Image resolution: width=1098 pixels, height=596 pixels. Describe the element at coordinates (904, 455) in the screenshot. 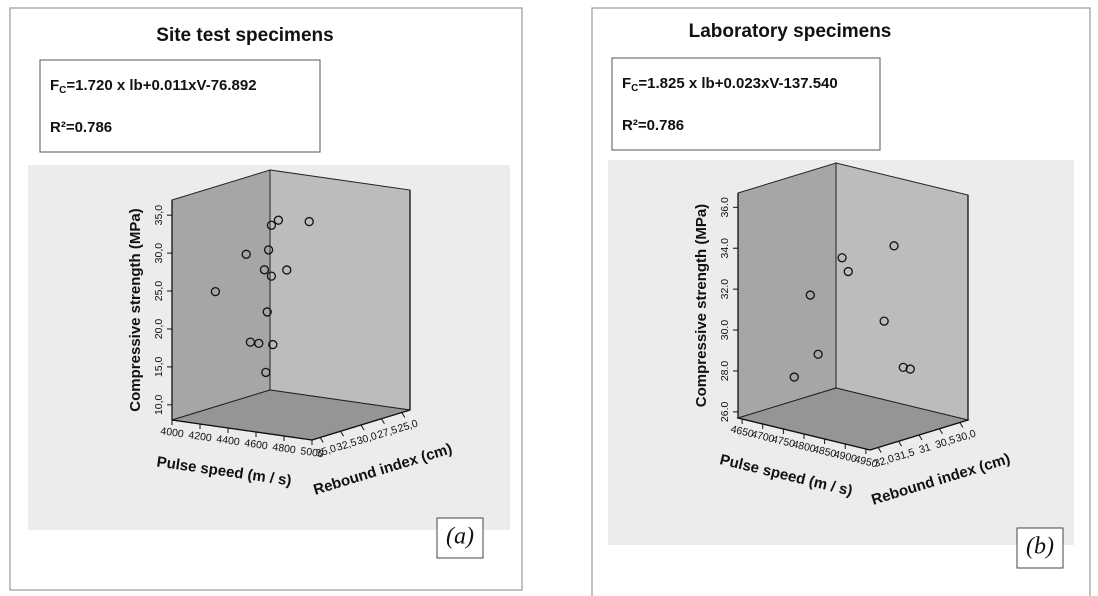

I see `z-tick-label: 31,5` at that location.